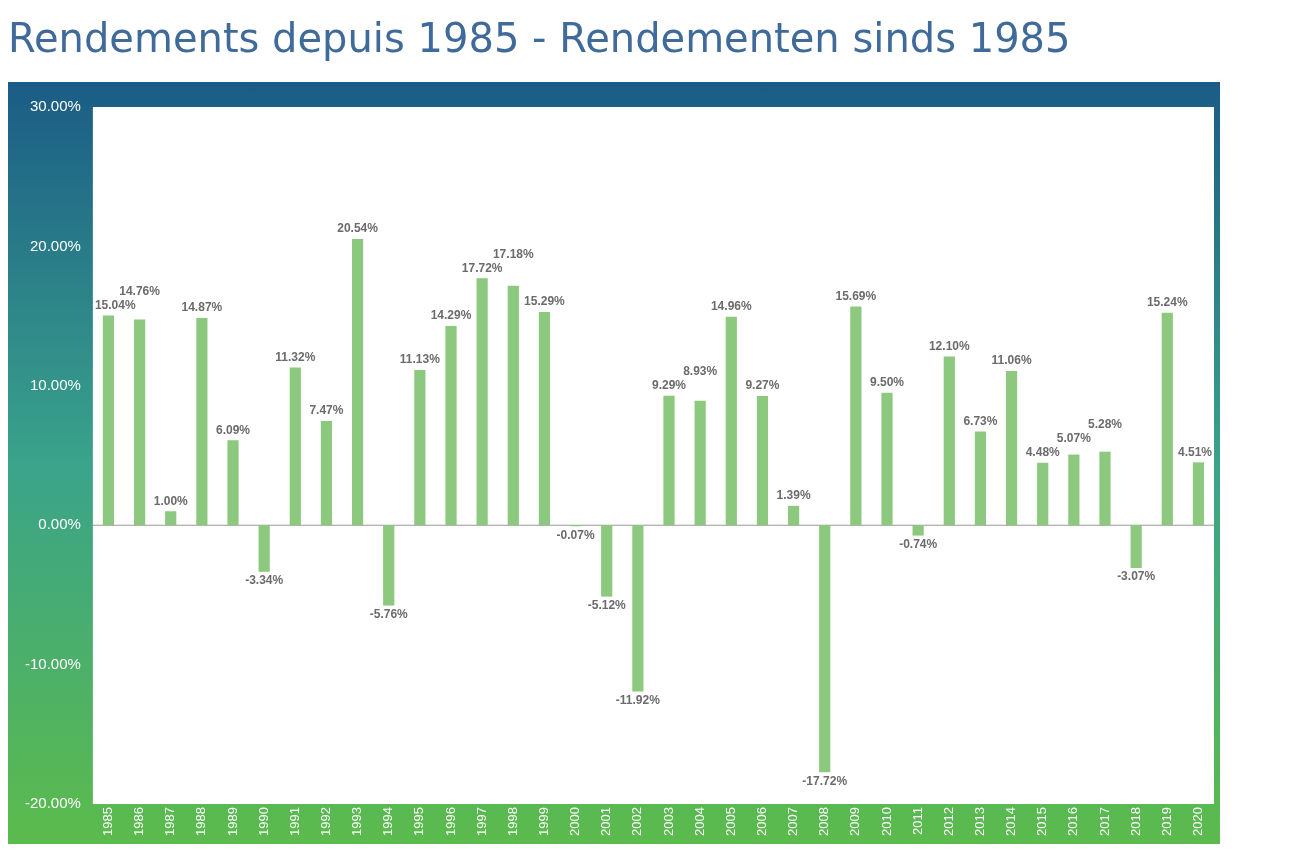  I want to click on x-tick-label: 2001, so click(606, 821).